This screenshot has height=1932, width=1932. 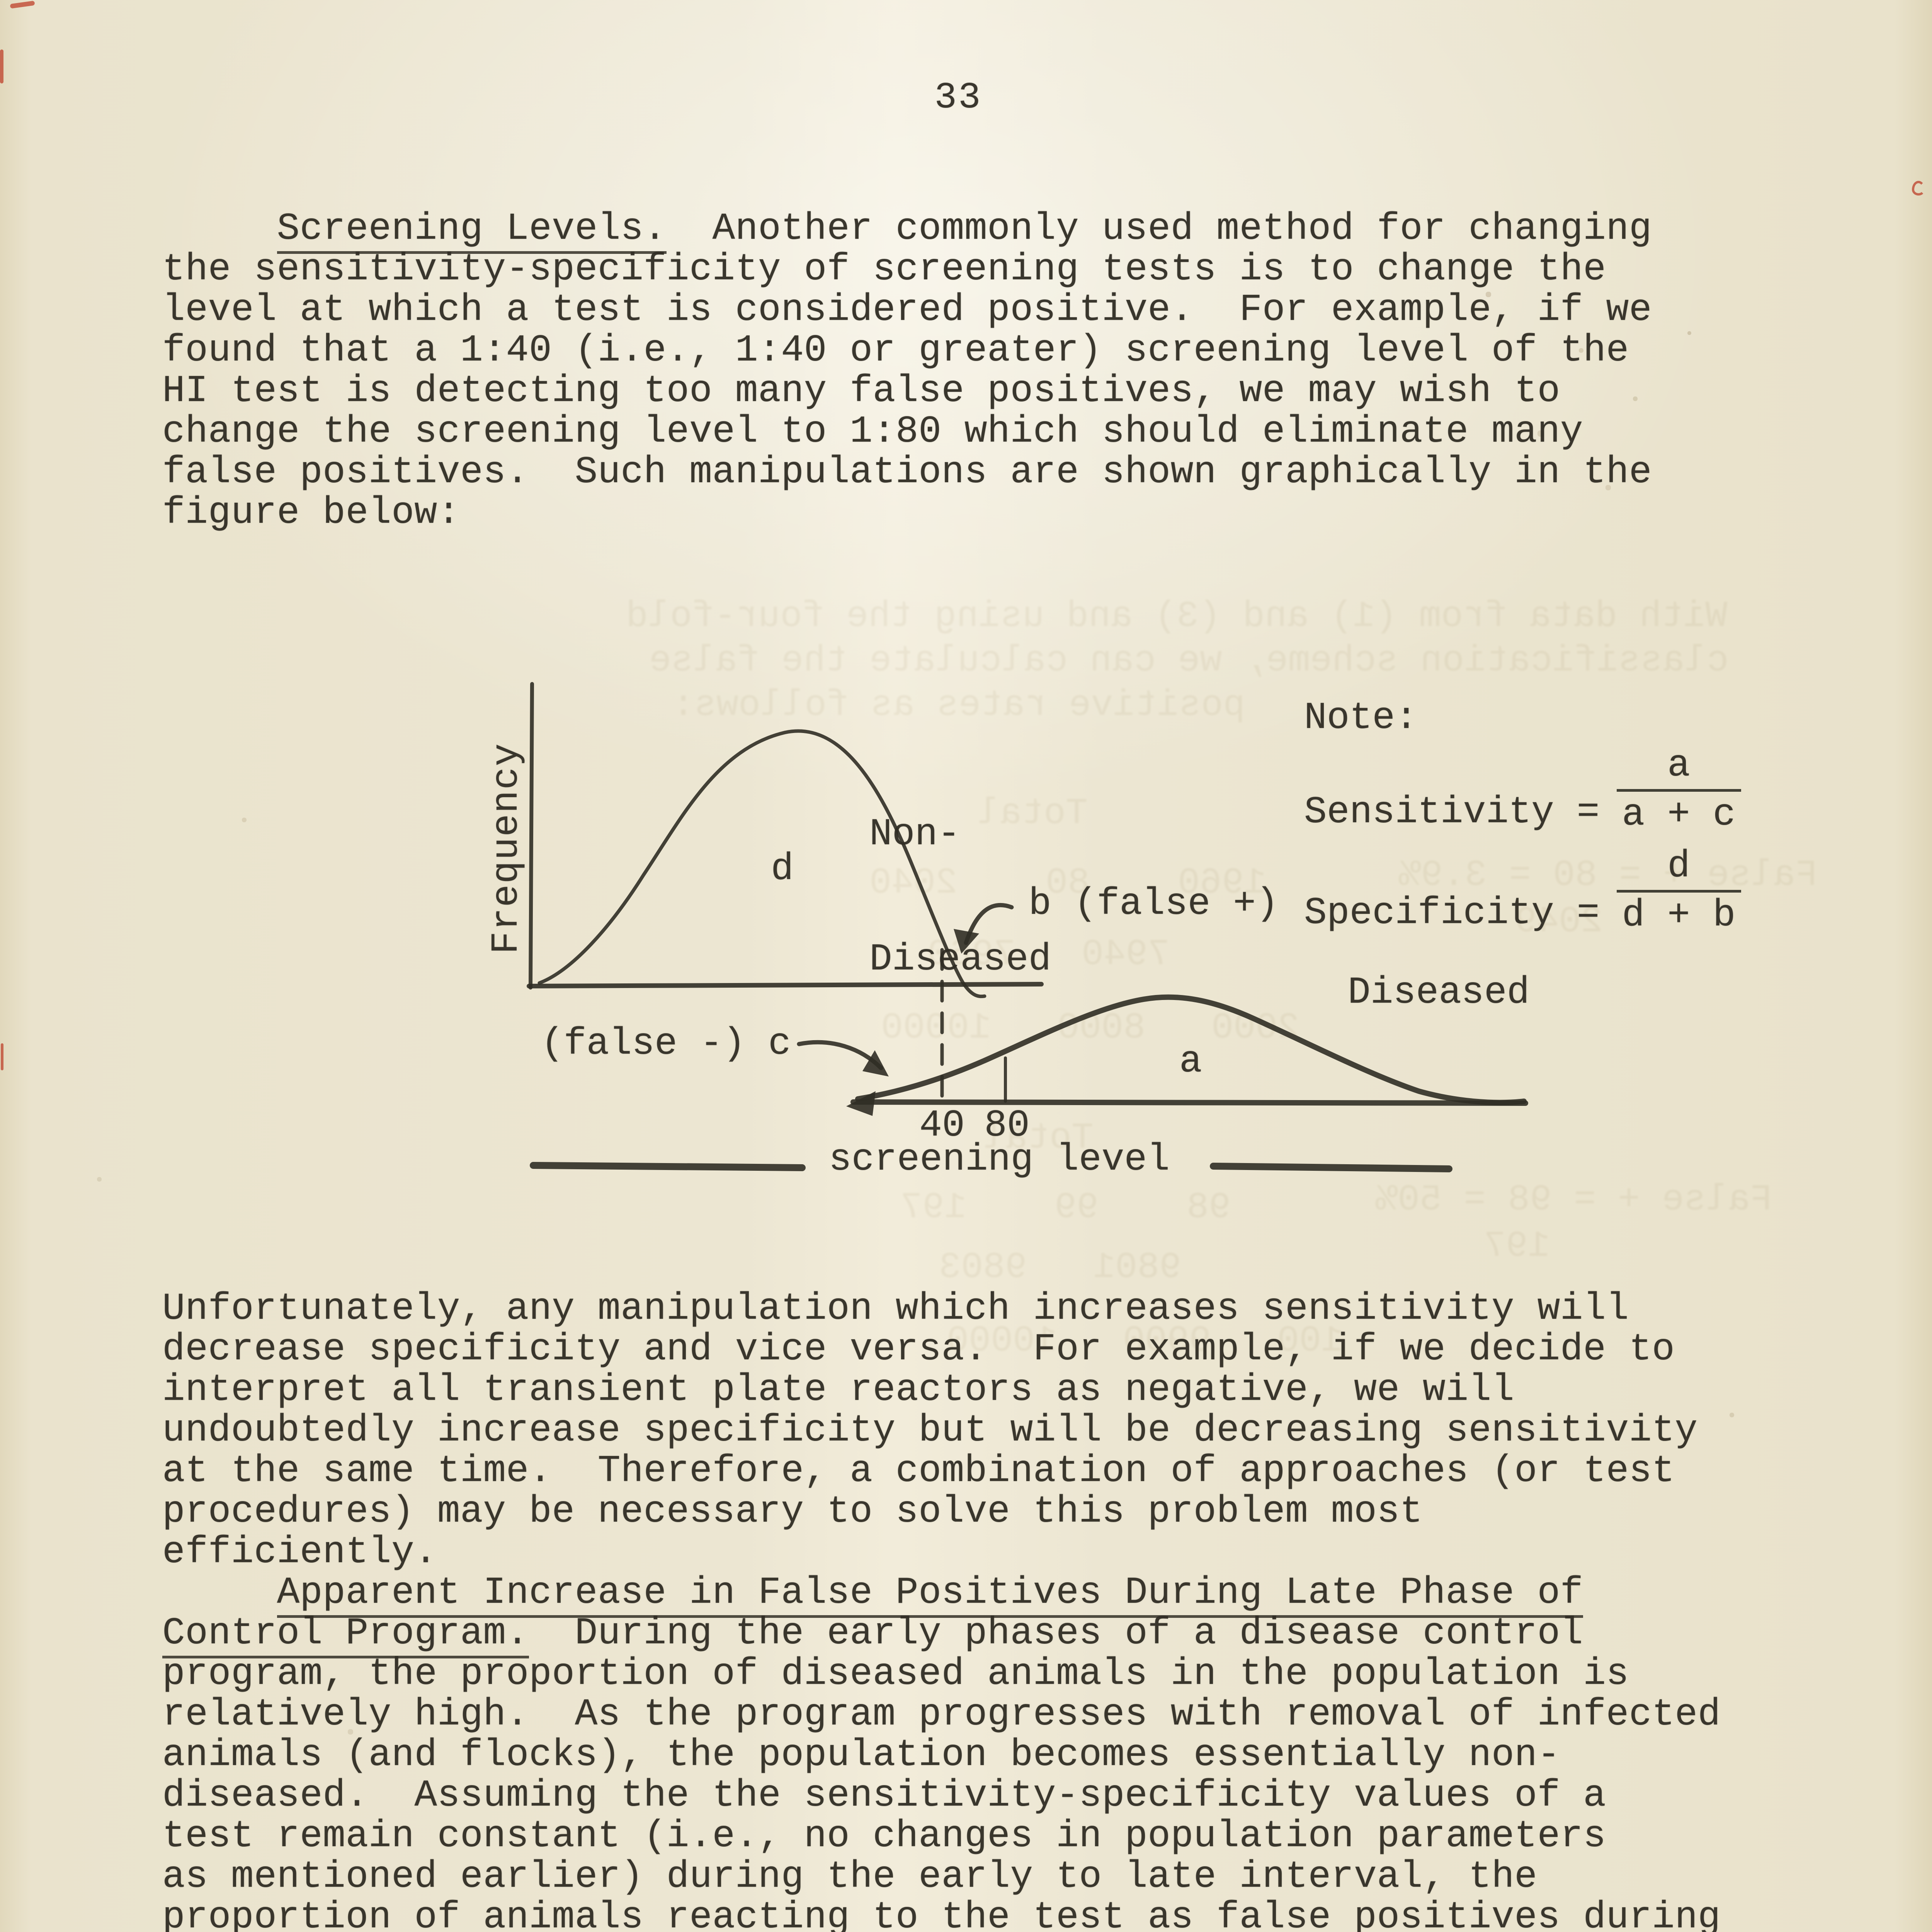 I want to click on text-segment: figure below:, so click(x=312, y=513).